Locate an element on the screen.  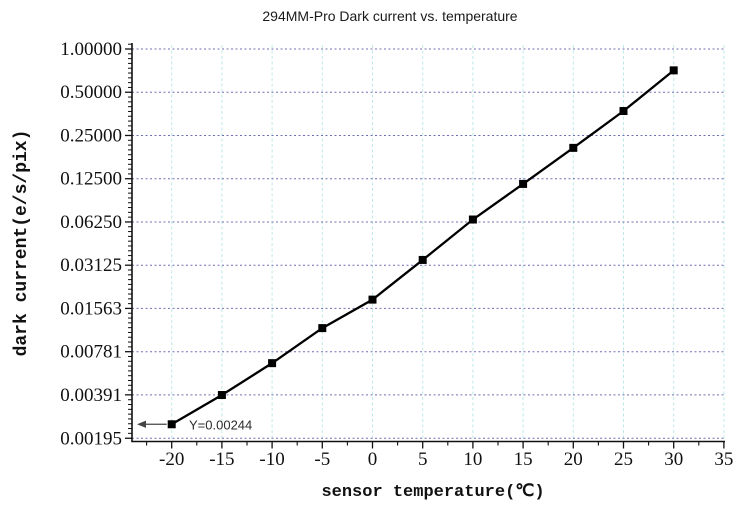
svg-text: 0.00195 is located at coordinates (91, 438).